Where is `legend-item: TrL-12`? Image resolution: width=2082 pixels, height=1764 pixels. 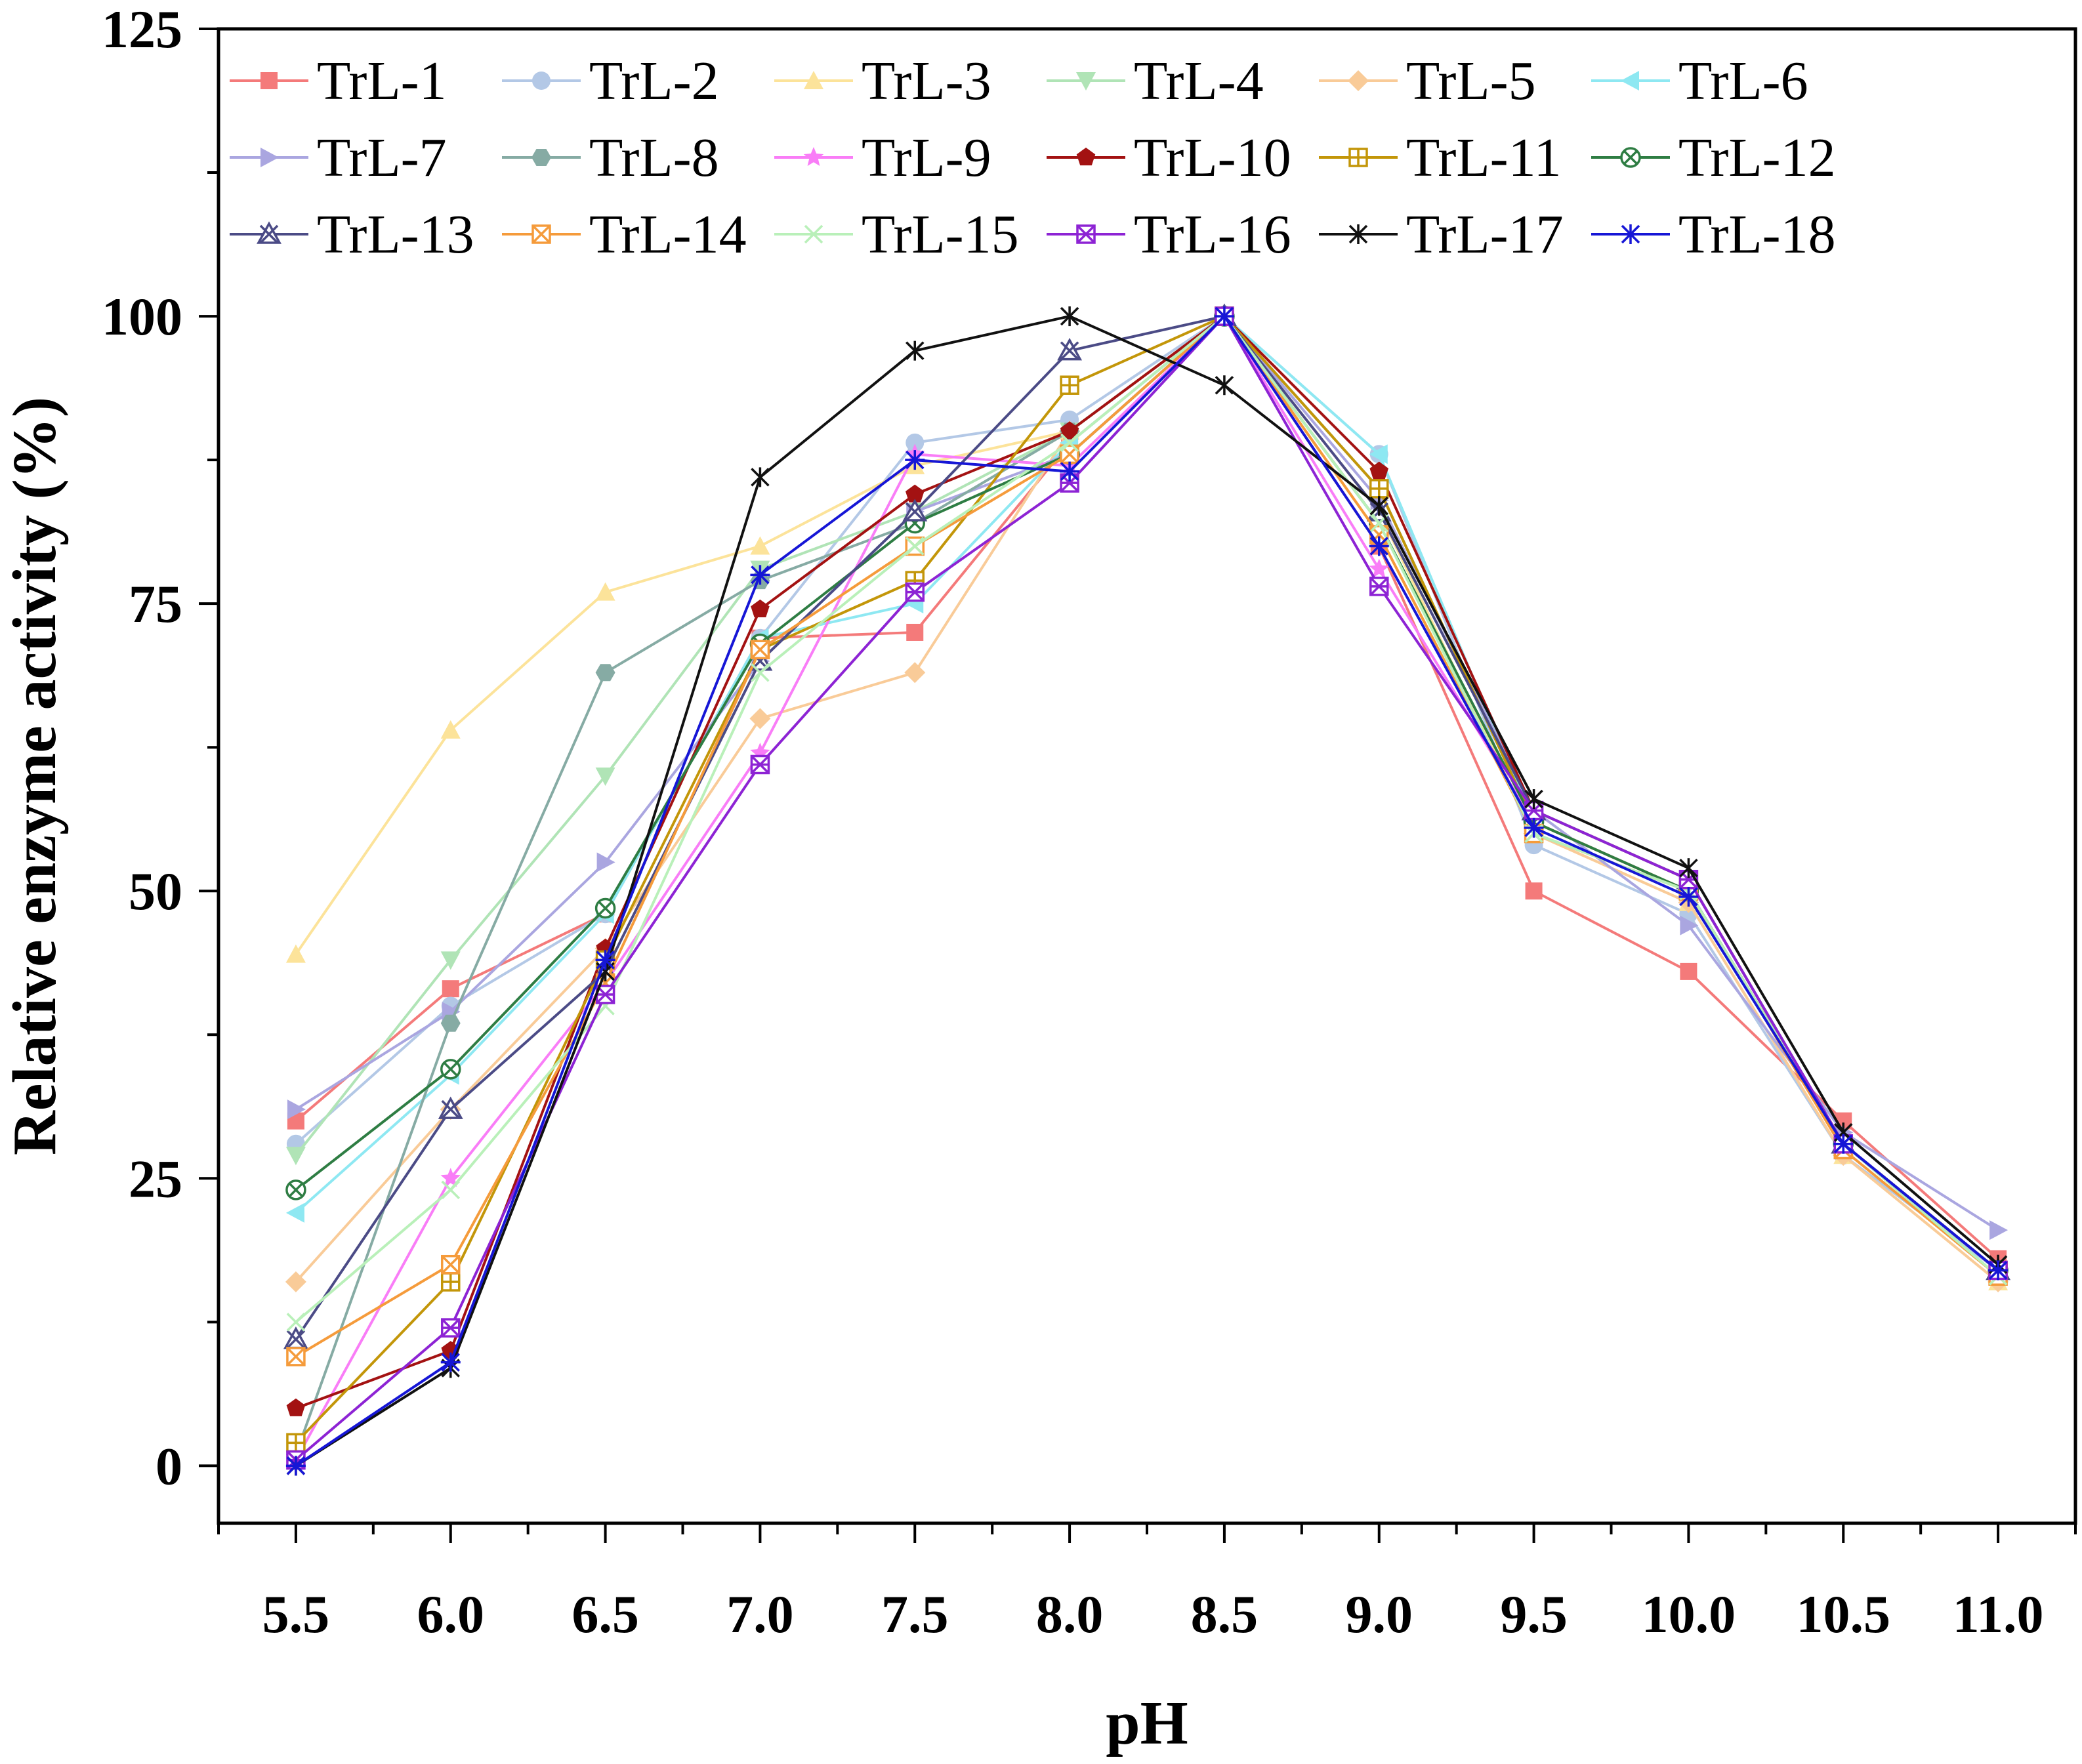
legend-item: TrL-12 is located at coordinates (1713, 157).